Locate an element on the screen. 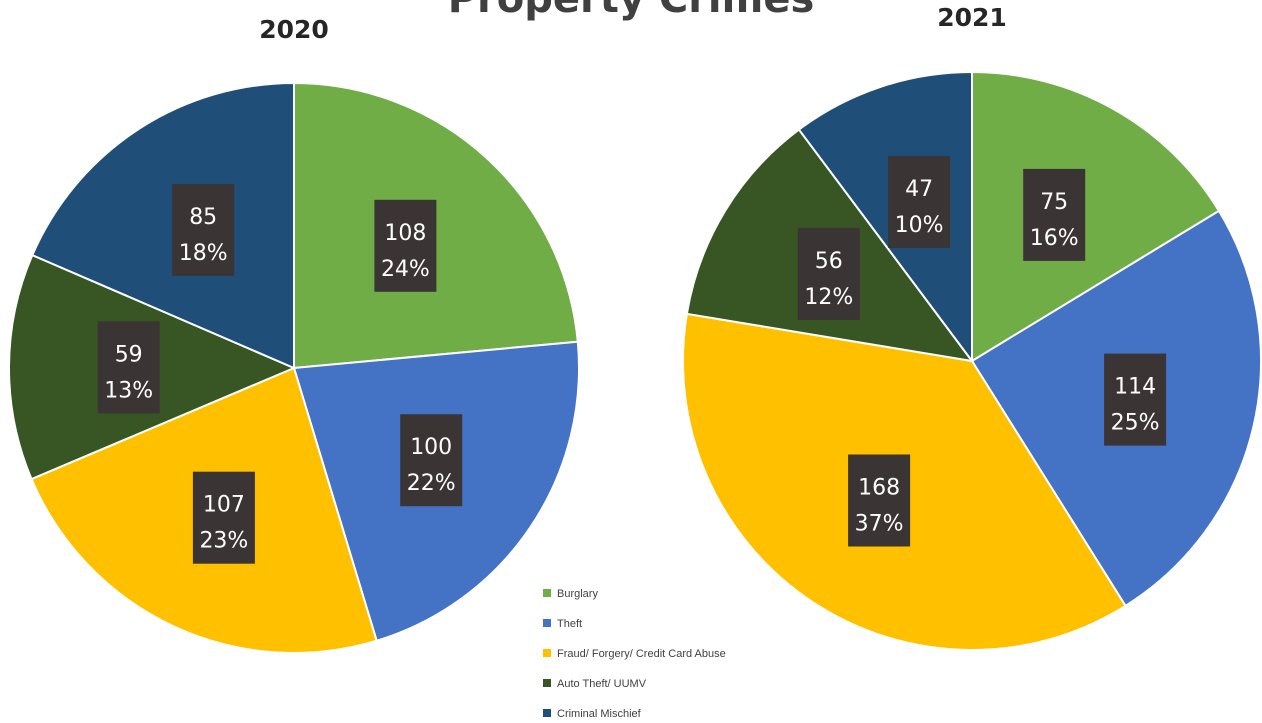 This screenshot has height=723, width=1262. legend-label-burglary: Burglary is located at coordinates (577, 594).